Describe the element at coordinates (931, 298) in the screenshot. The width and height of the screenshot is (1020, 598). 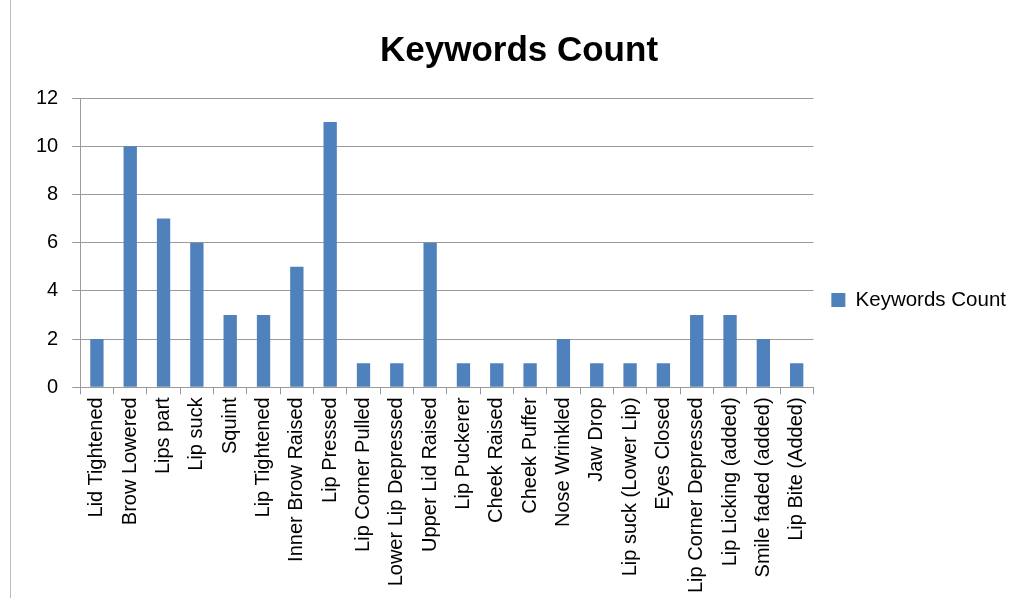
I see `legend-label: Keywords Count` at that location.